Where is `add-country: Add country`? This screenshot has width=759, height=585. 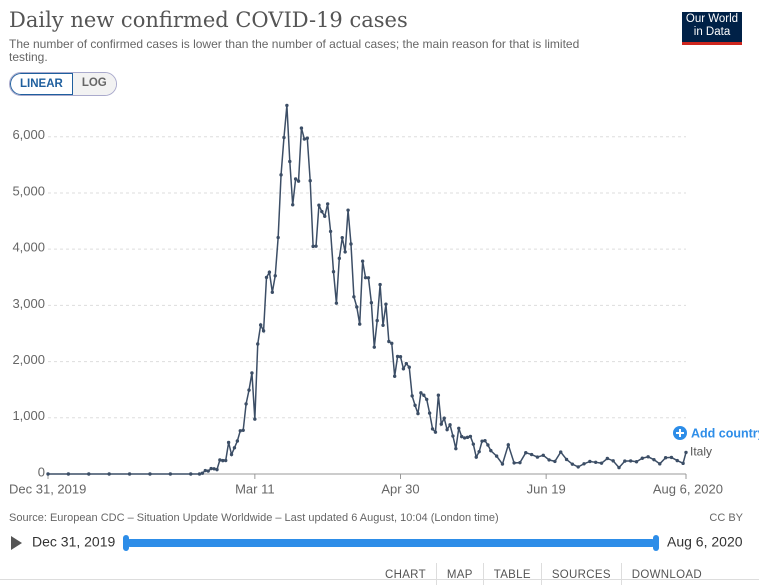 add-country: Add country is located at coordinates (716, 433).